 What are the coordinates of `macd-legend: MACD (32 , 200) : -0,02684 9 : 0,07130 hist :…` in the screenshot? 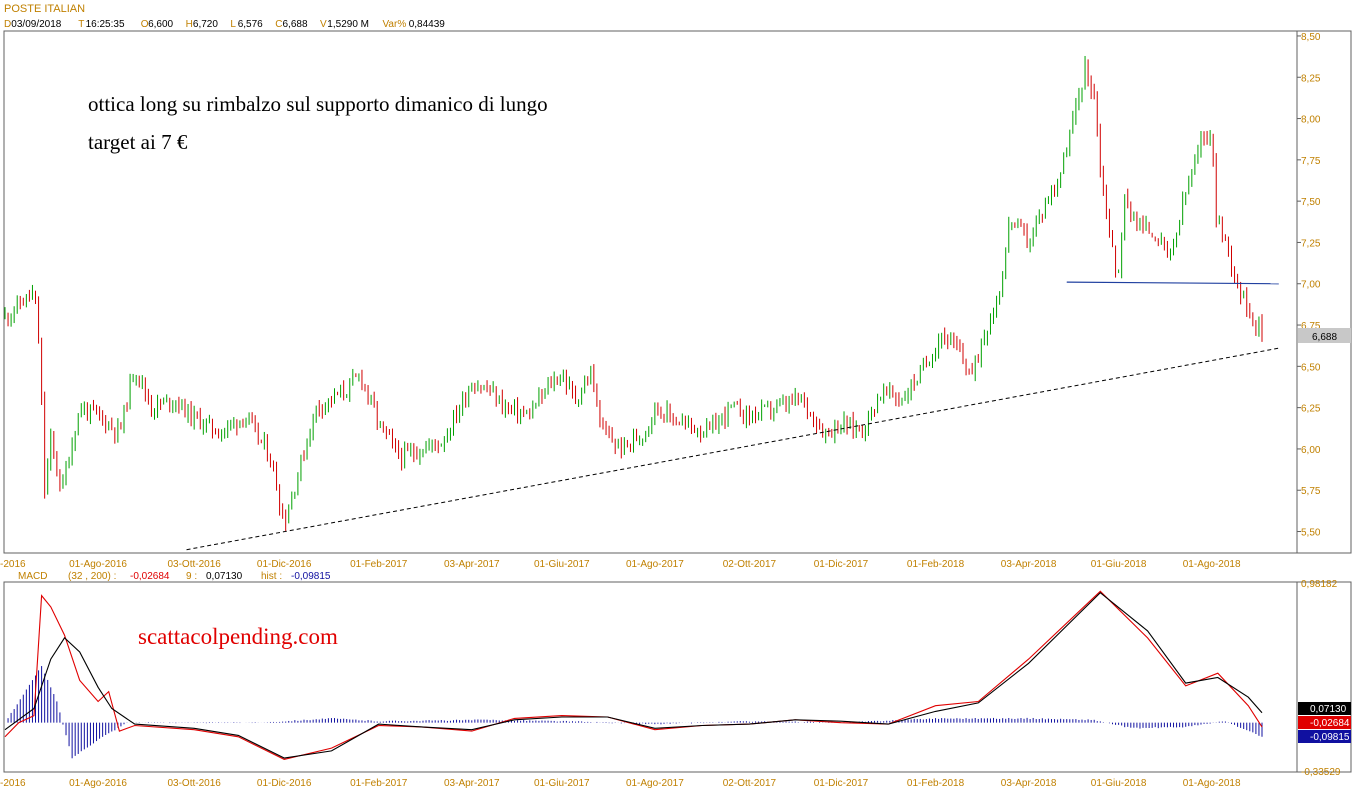 It's located at (174, 576).